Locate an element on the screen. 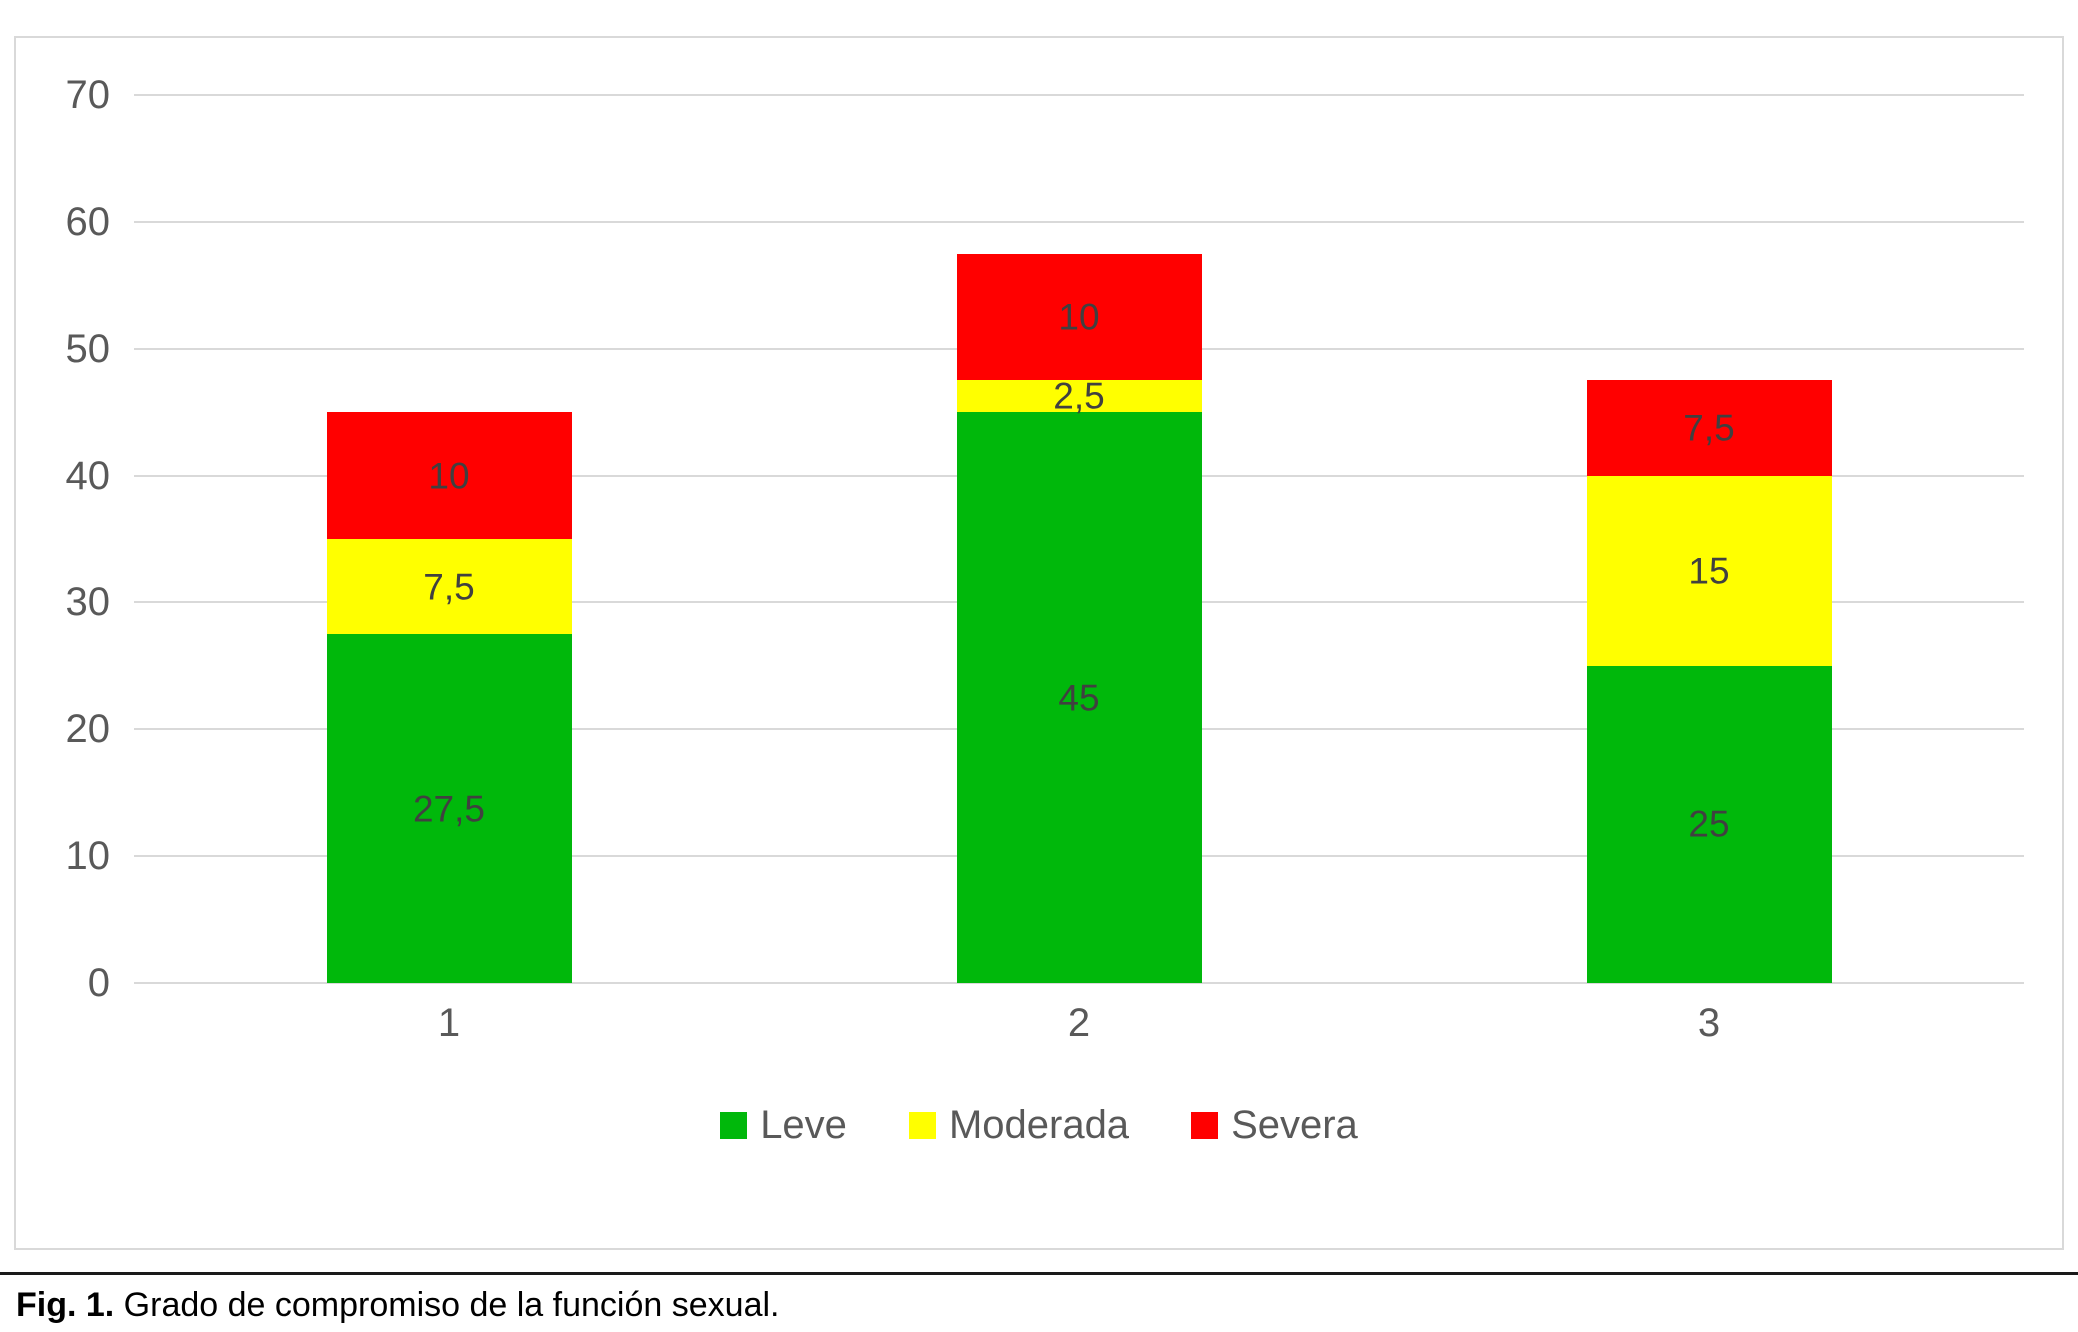 The height and width of the screenshot is (1332, 2078). bar-category-3: 25 15 7,5 is located at coordinates (1709, 681).